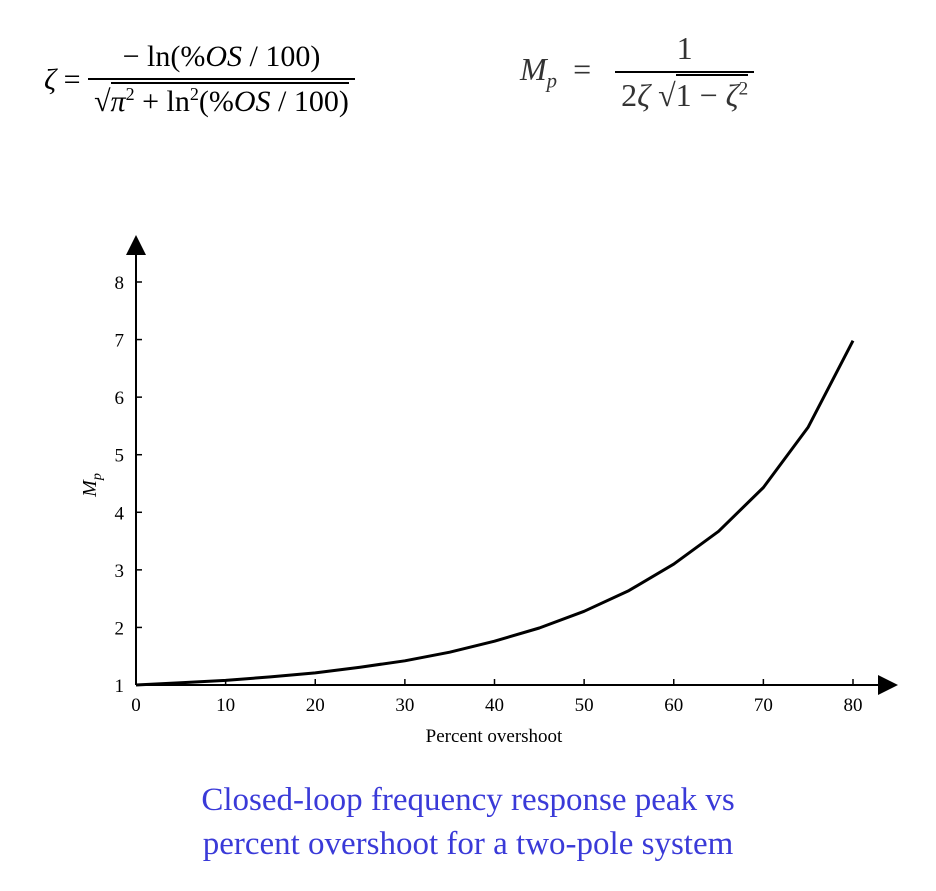 The width and height of the screenshot is (936, 891). I want to click on zeta-equals: =, so click(72, 79).